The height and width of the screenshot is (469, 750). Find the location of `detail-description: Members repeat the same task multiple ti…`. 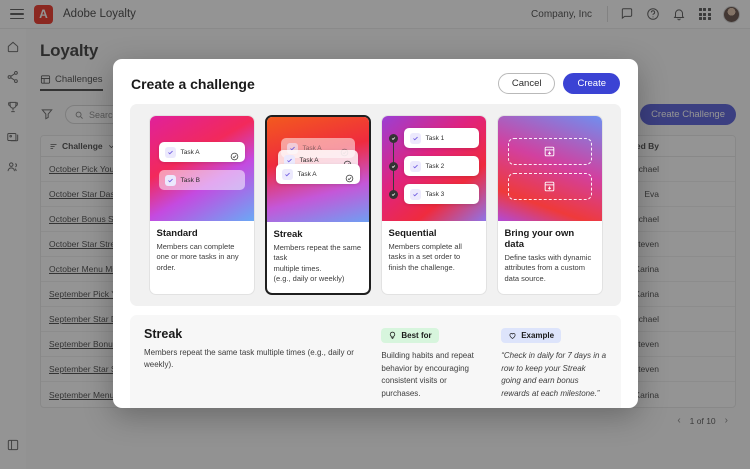

detail-description: Members repeat the same task multiple ti… is located at coordinates (249, 358).